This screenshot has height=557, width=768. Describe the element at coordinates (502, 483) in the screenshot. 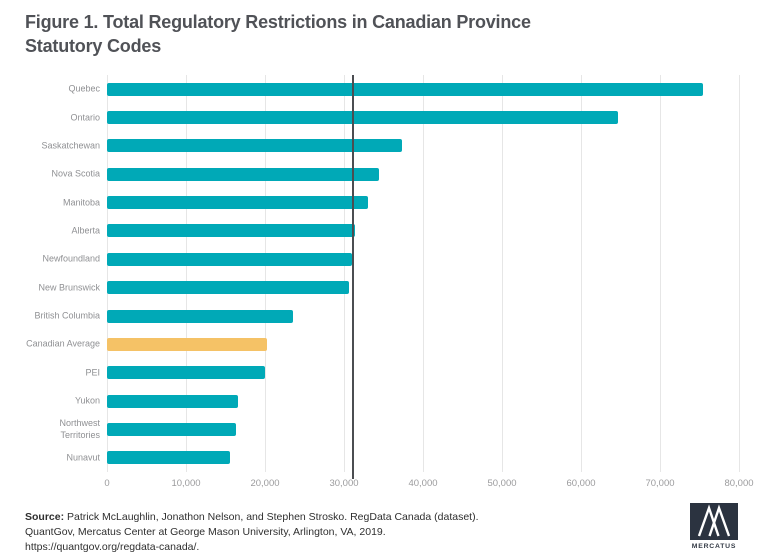

I see `x-tick-label: 50,000` at that location.